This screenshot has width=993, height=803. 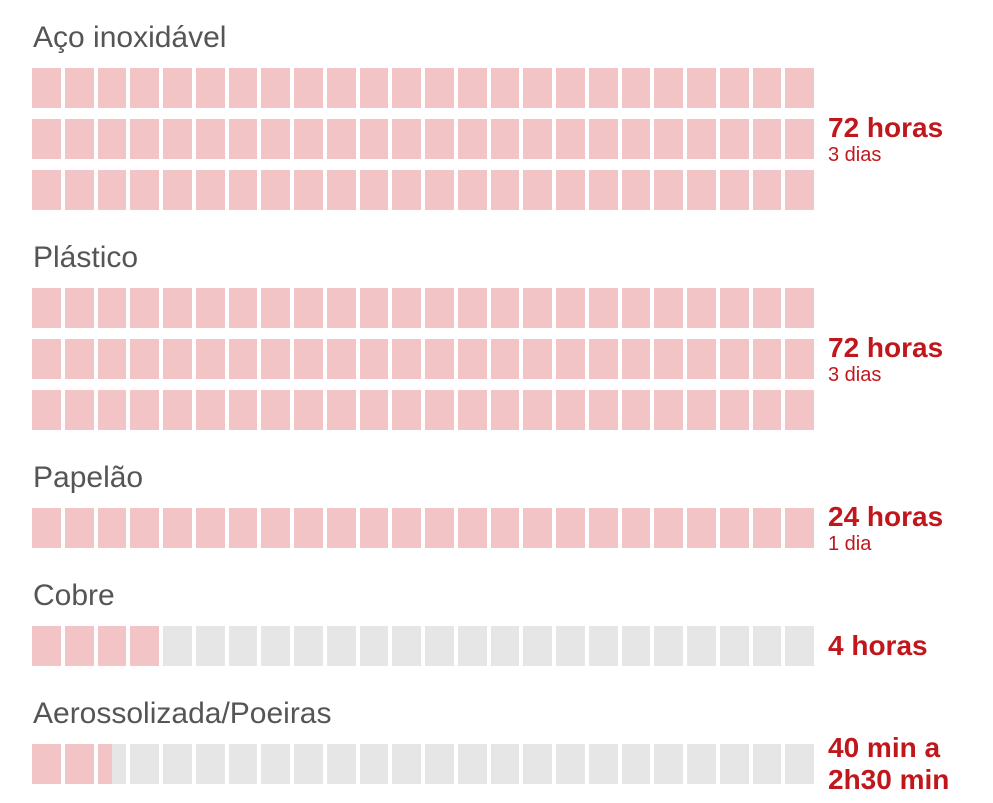 What do you see at coordinates (908, 646) in the screenshot?
I see `value-label-group: 4 horas` at bounding box center [908, 646].